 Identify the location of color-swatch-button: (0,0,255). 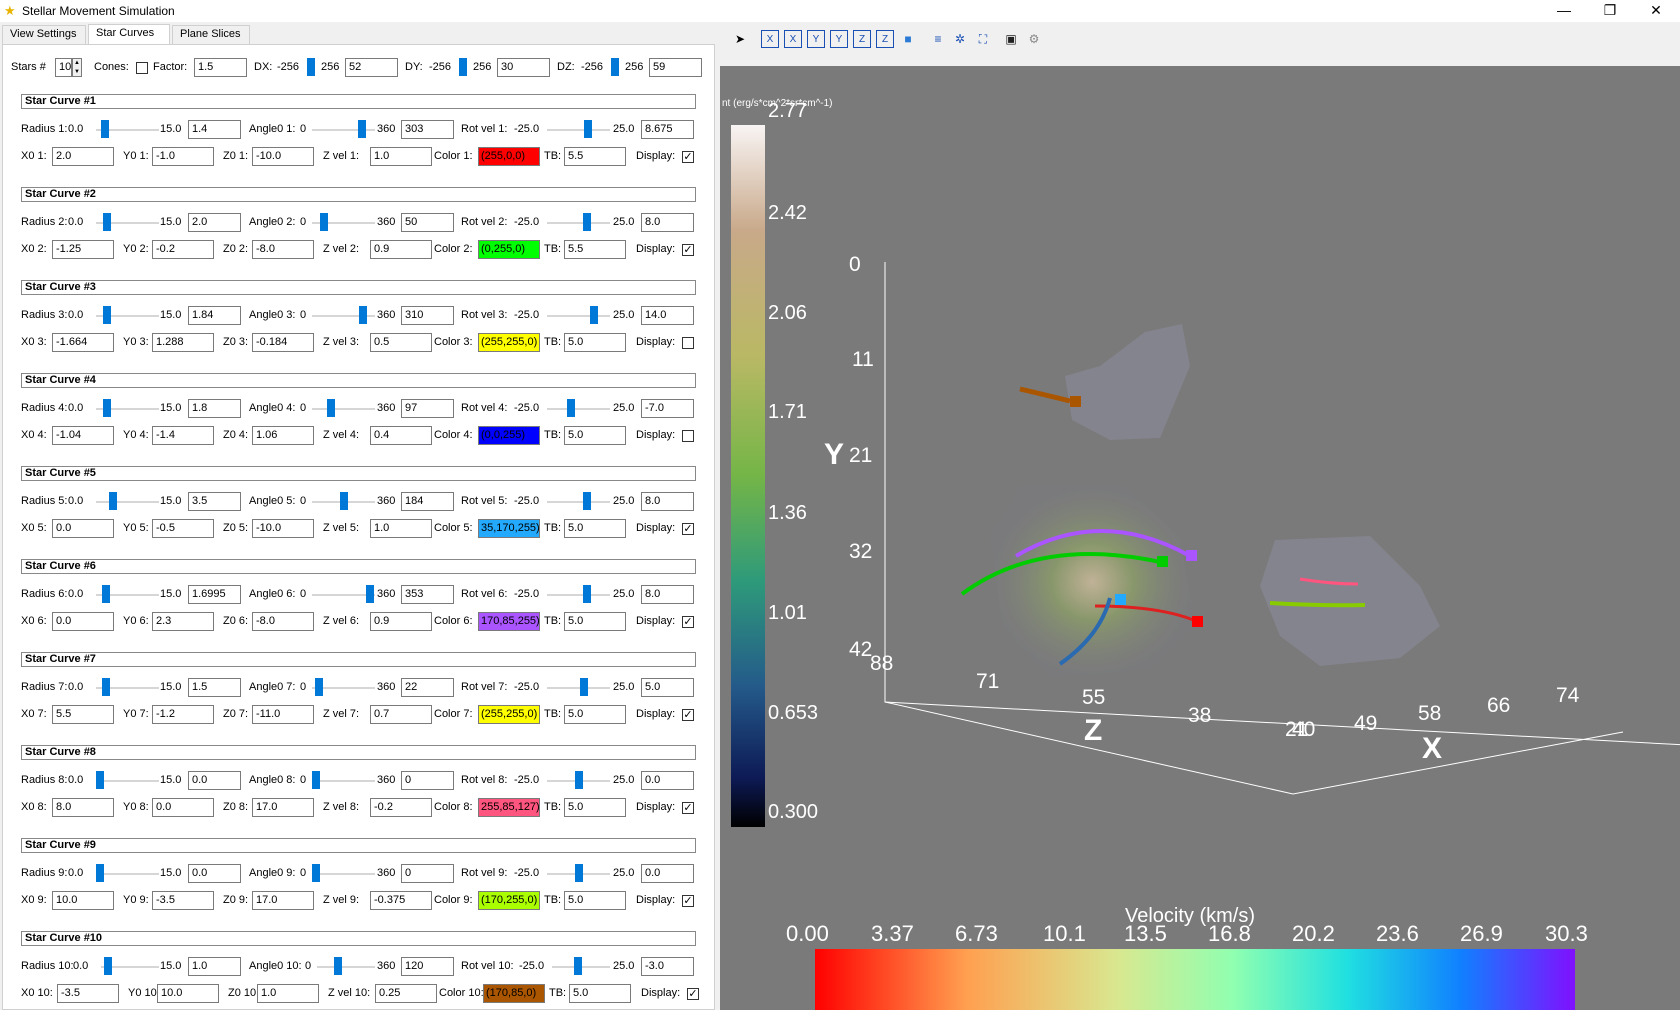
(509, 435).